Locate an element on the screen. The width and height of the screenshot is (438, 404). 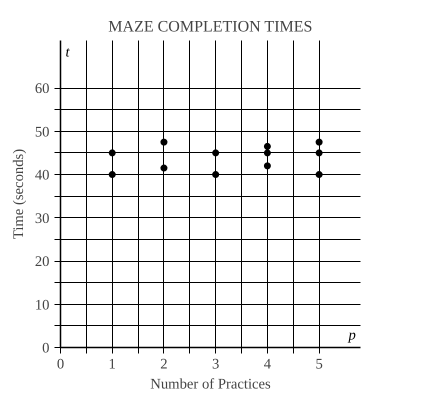
y-tick-label: 50 is located at coordinates (42, 132).